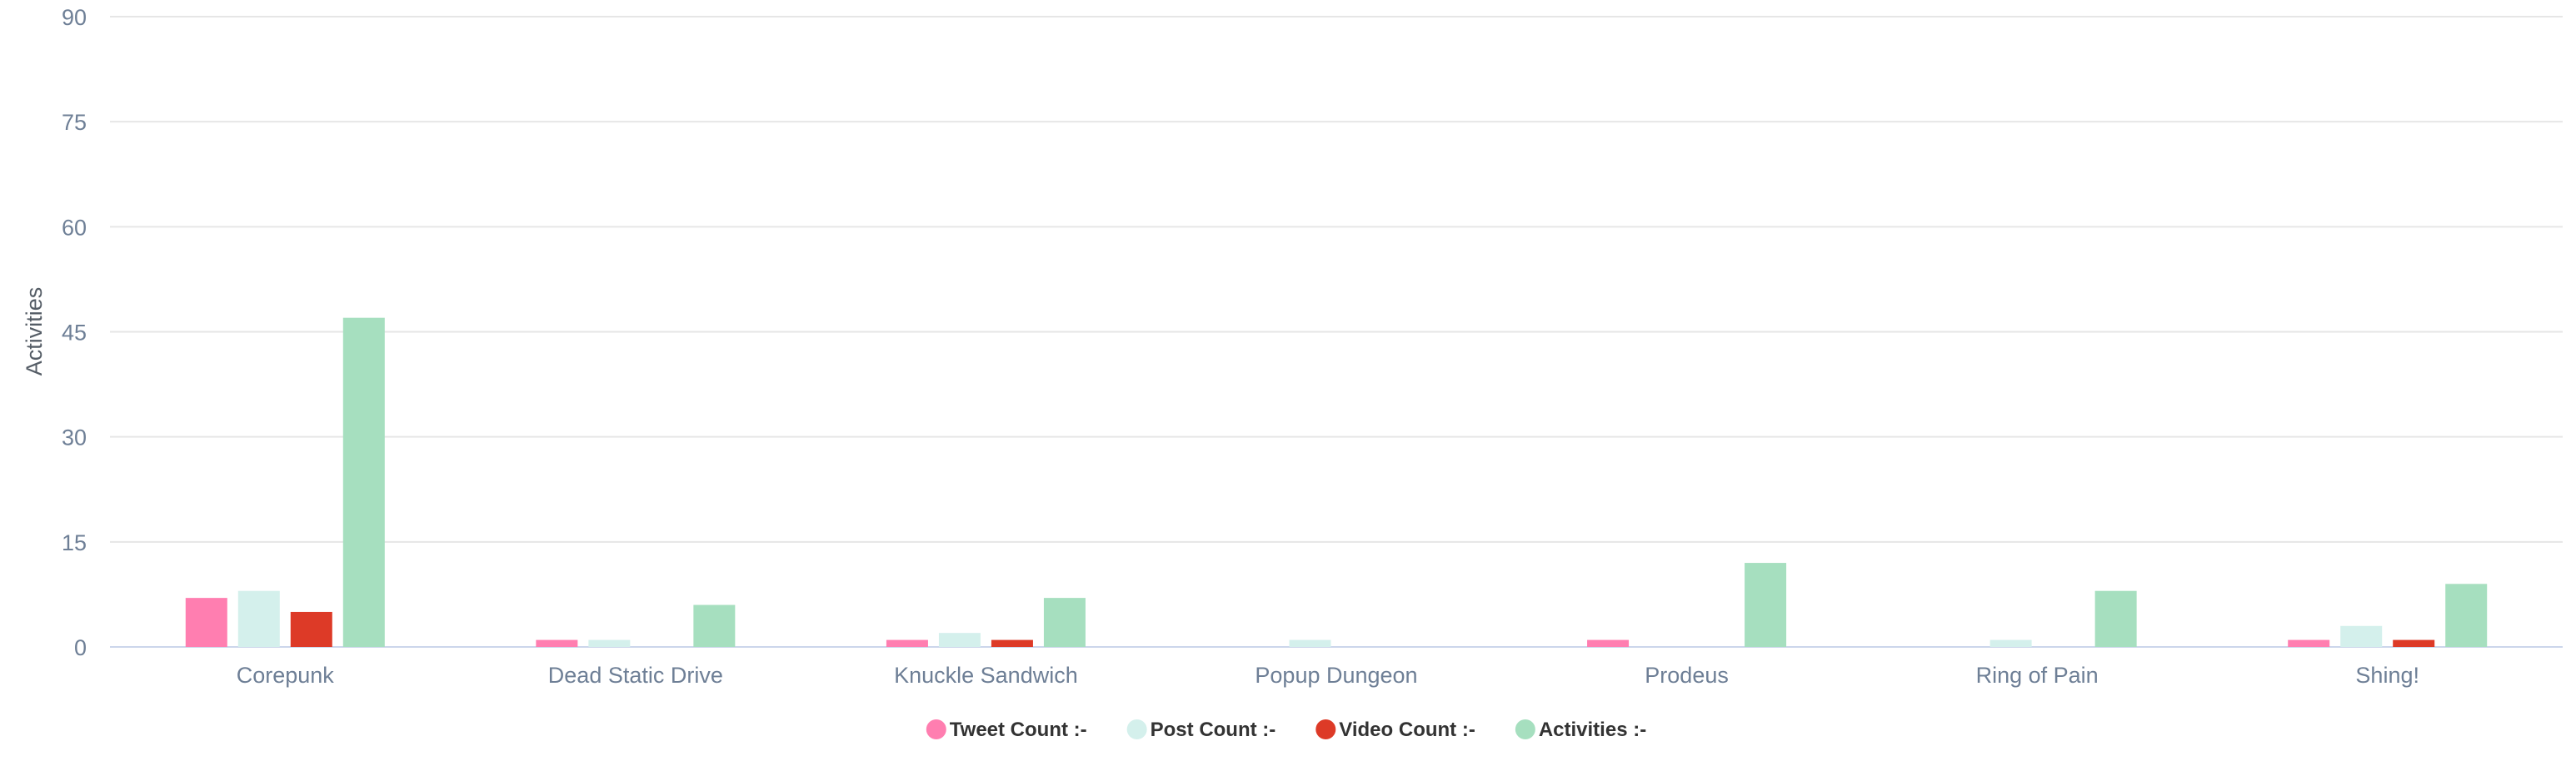  What do you see at coordinates (1336, 675) in the screenshot?
I see `x-category-label: Popup Dungeon` at bounding box center [1336, 675].